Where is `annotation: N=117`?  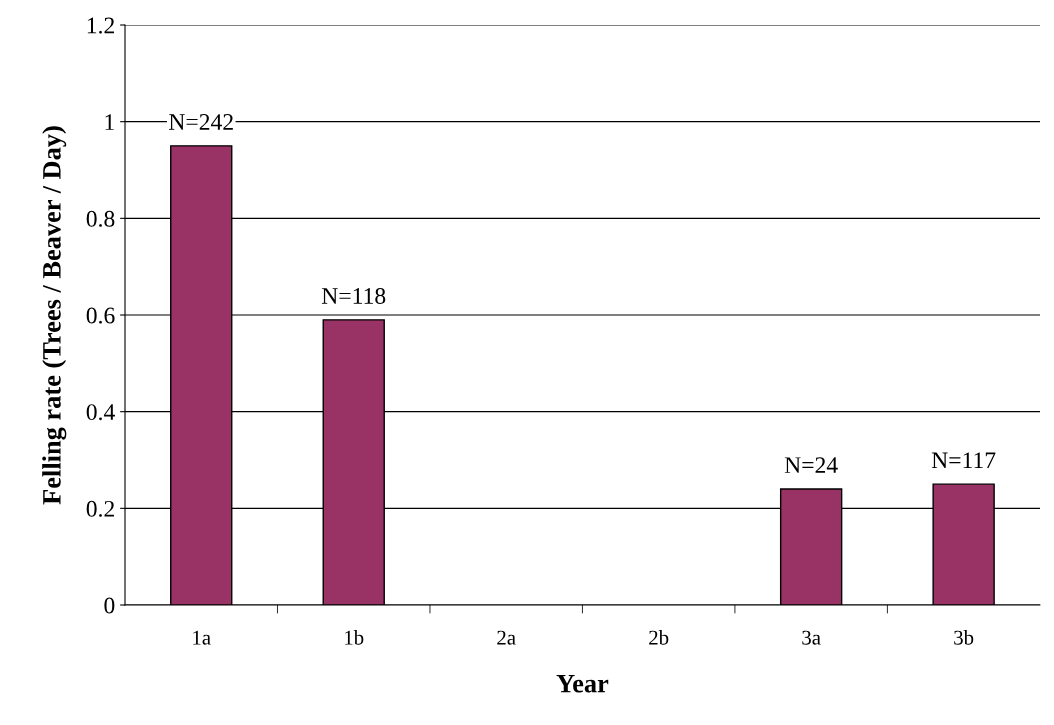
annotation: N=117 is located at coordinates (963, 460).